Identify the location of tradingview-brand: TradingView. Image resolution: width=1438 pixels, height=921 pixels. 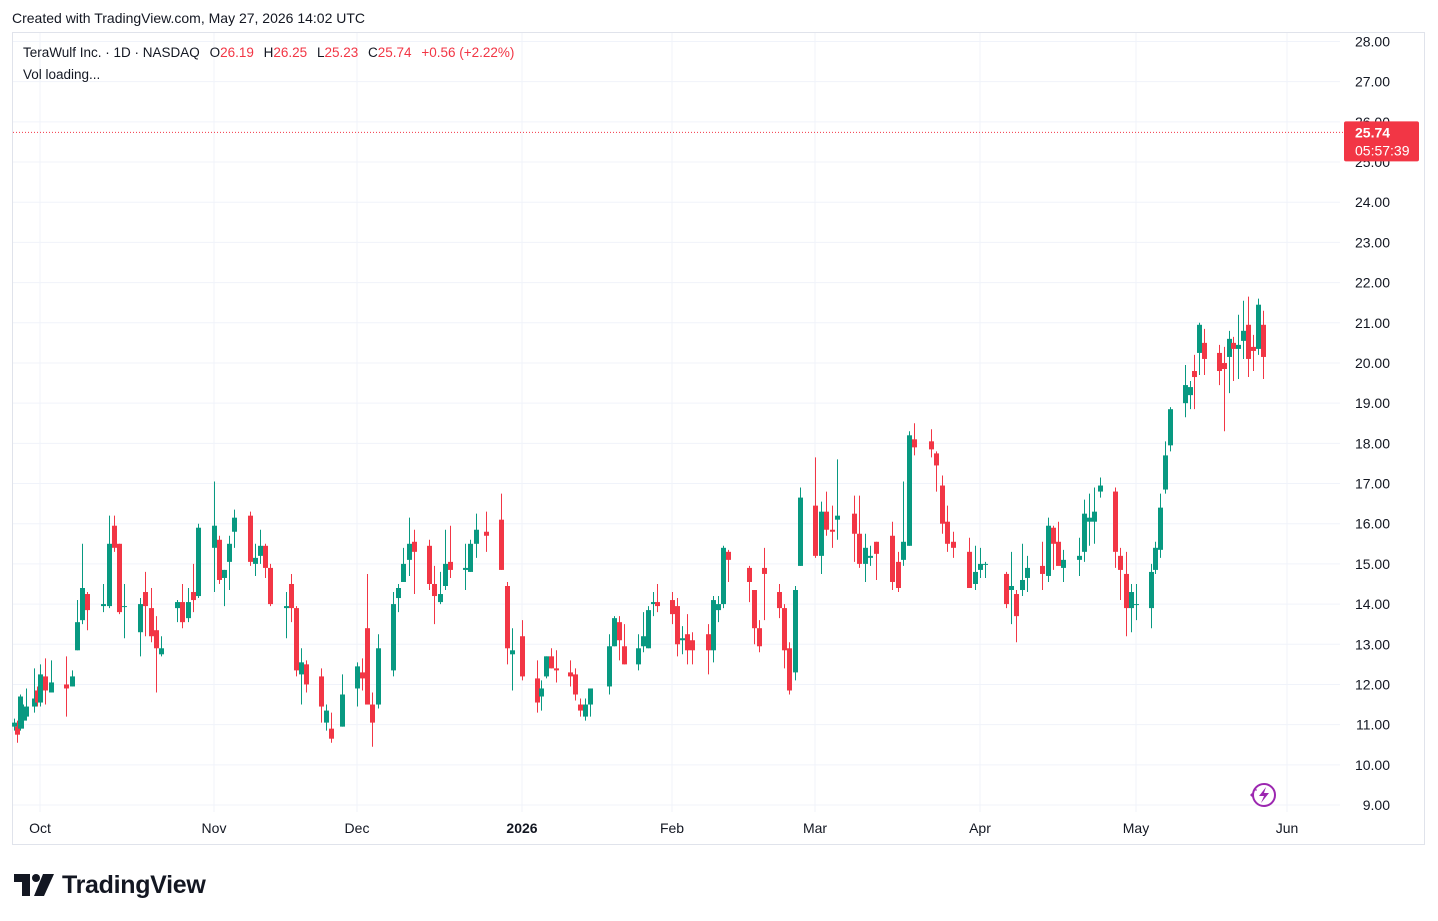
(110, 885).